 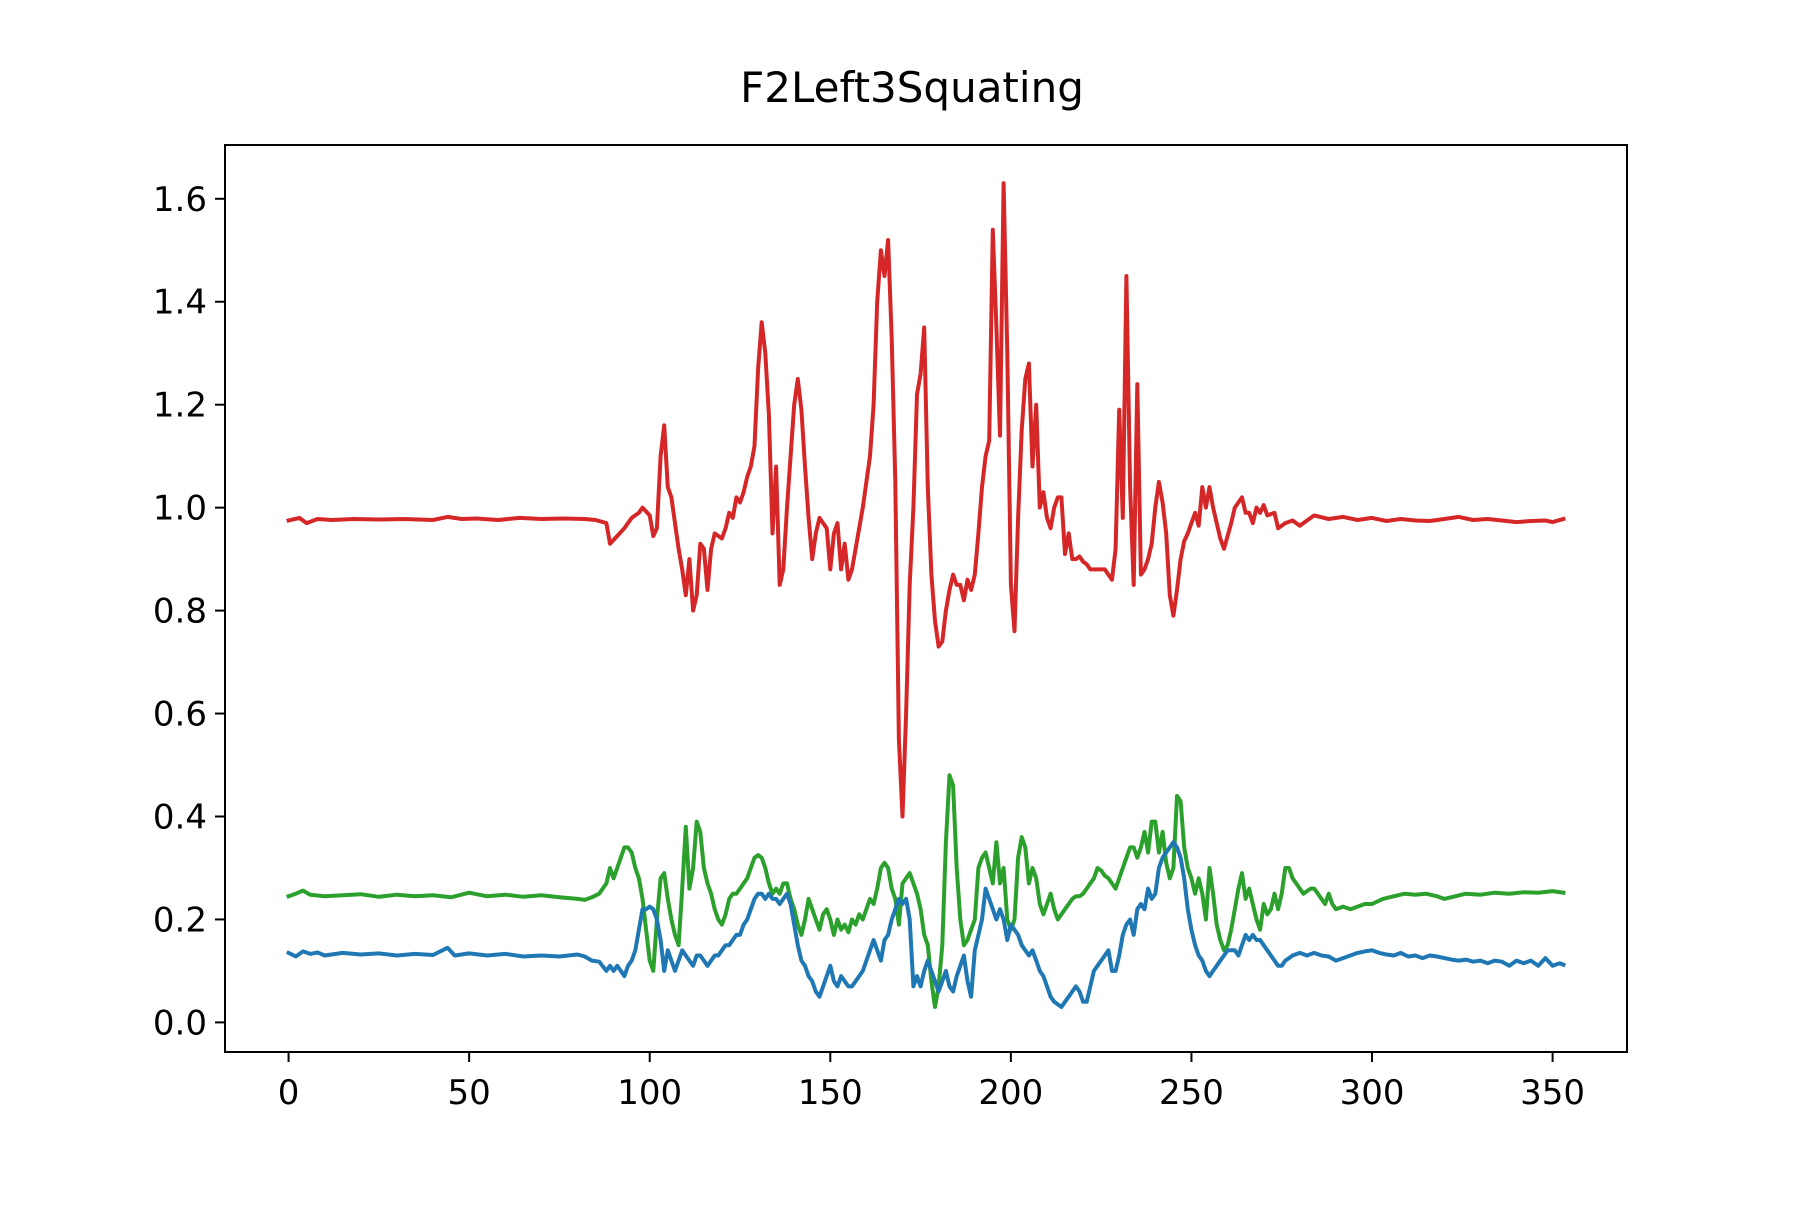 What do you see at coordinates (180, 303) in the screenshot?
I see `y-tick-label: 1.4` at bounding box center [180, 303].